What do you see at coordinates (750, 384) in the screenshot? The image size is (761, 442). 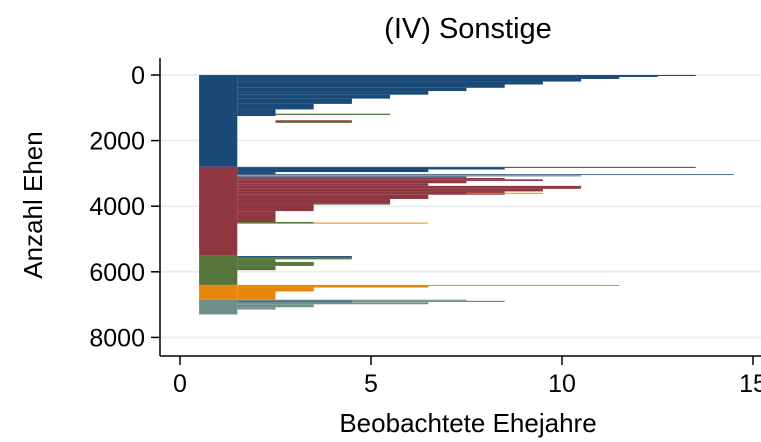 I see `x-tick-label: 15` at bounding box center [750, 384].